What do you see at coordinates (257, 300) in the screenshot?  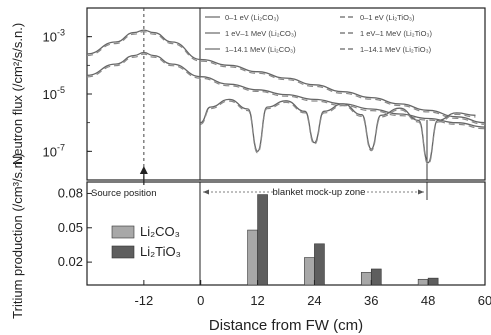 I see `x-tick-label-2: 12` at bounding box center [257, 300].